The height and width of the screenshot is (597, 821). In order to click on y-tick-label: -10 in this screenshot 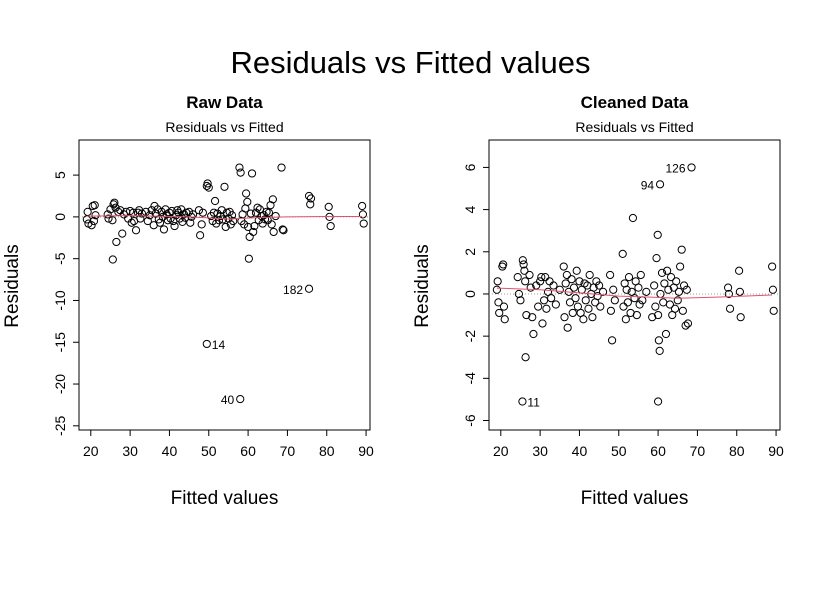, I will do `click(60, 300)`.